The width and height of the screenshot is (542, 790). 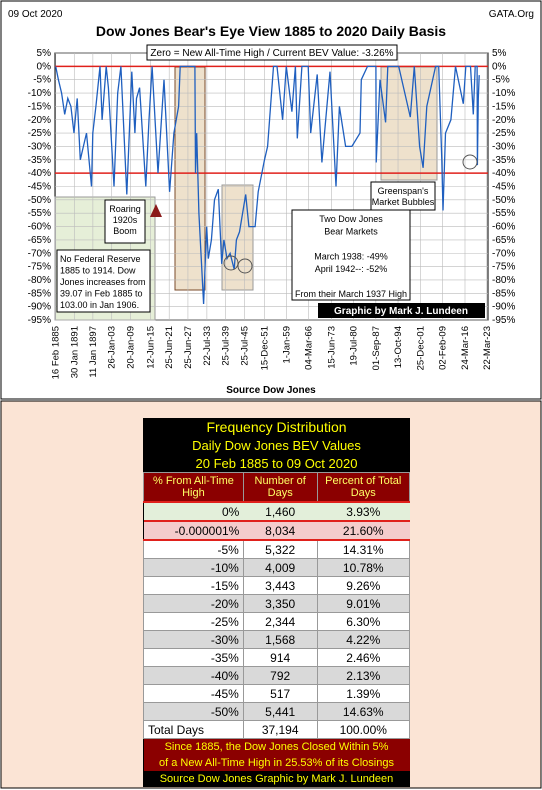 I want to click on y-tick-label-right: -55%, so click(x=503, y=213).